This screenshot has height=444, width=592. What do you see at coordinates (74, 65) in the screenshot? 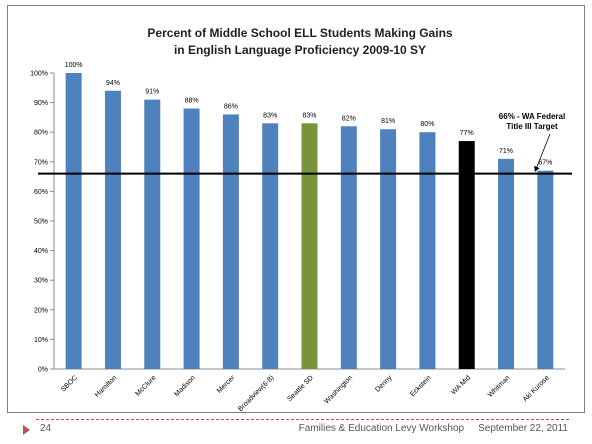
I see `data-label: 100%` at bounding box center [74, 65].